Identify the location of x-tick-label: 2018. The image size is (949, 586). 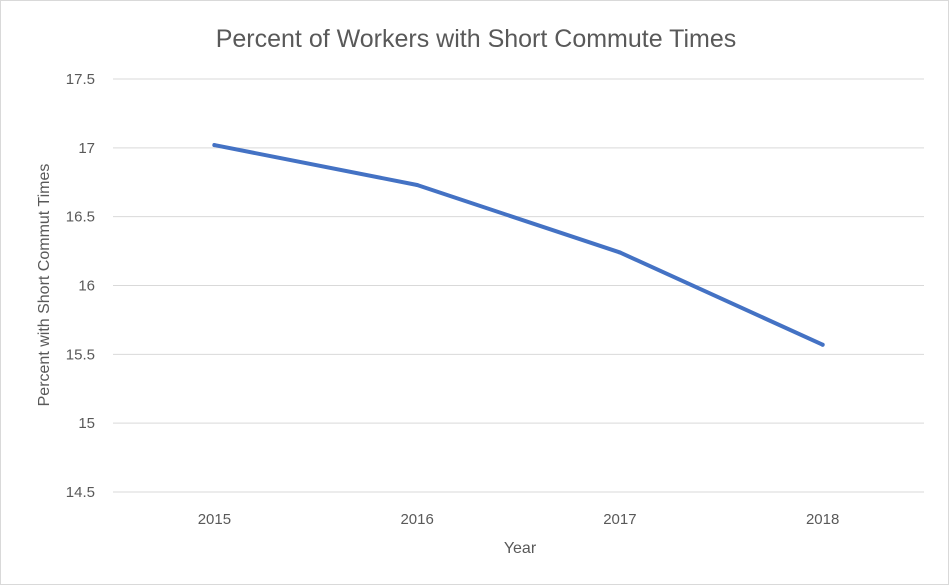
(822, 519).